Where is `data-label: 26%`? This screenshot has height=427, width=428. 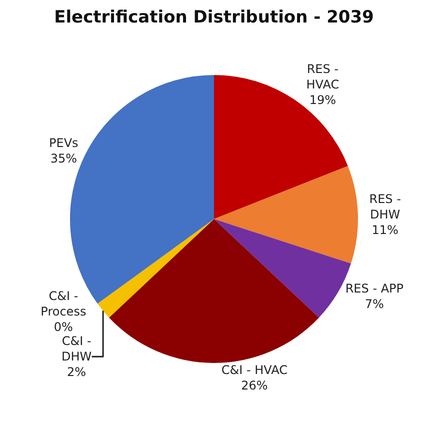
data-label: 26% is located at coordinates (254, 385).